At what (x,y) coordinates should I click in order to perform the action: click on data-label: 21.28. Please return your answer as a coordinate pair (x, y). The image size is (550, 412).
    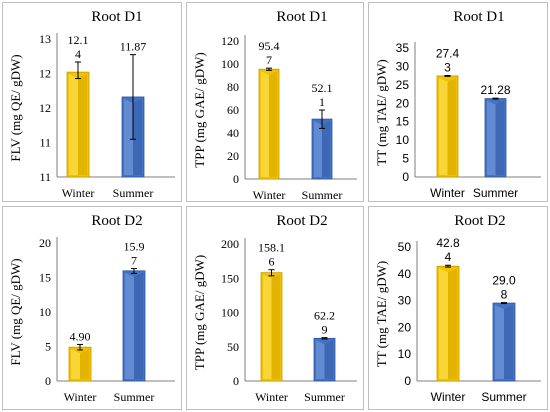
    Looking at the image, I should click on (495, 90).